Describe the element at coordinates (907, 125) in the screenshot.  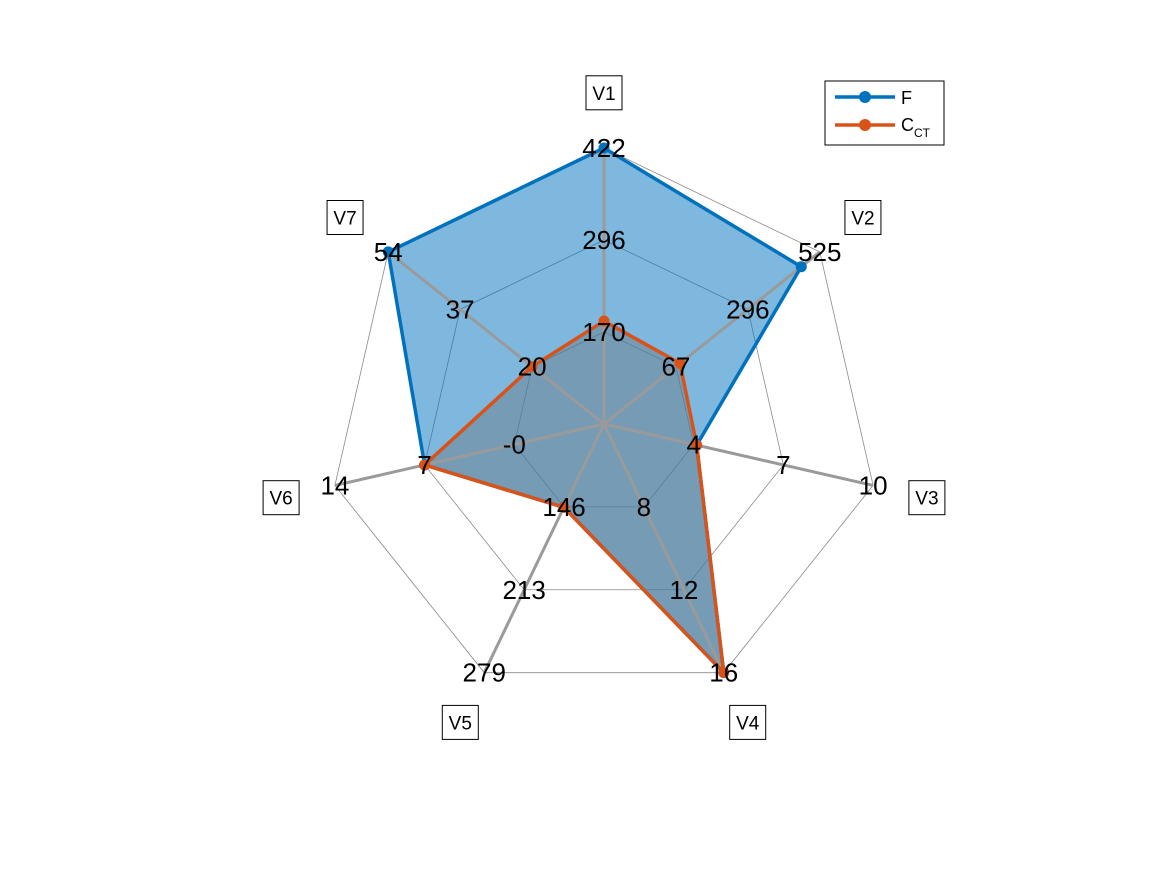
I see `legend-label-cct-main: C` at that location.